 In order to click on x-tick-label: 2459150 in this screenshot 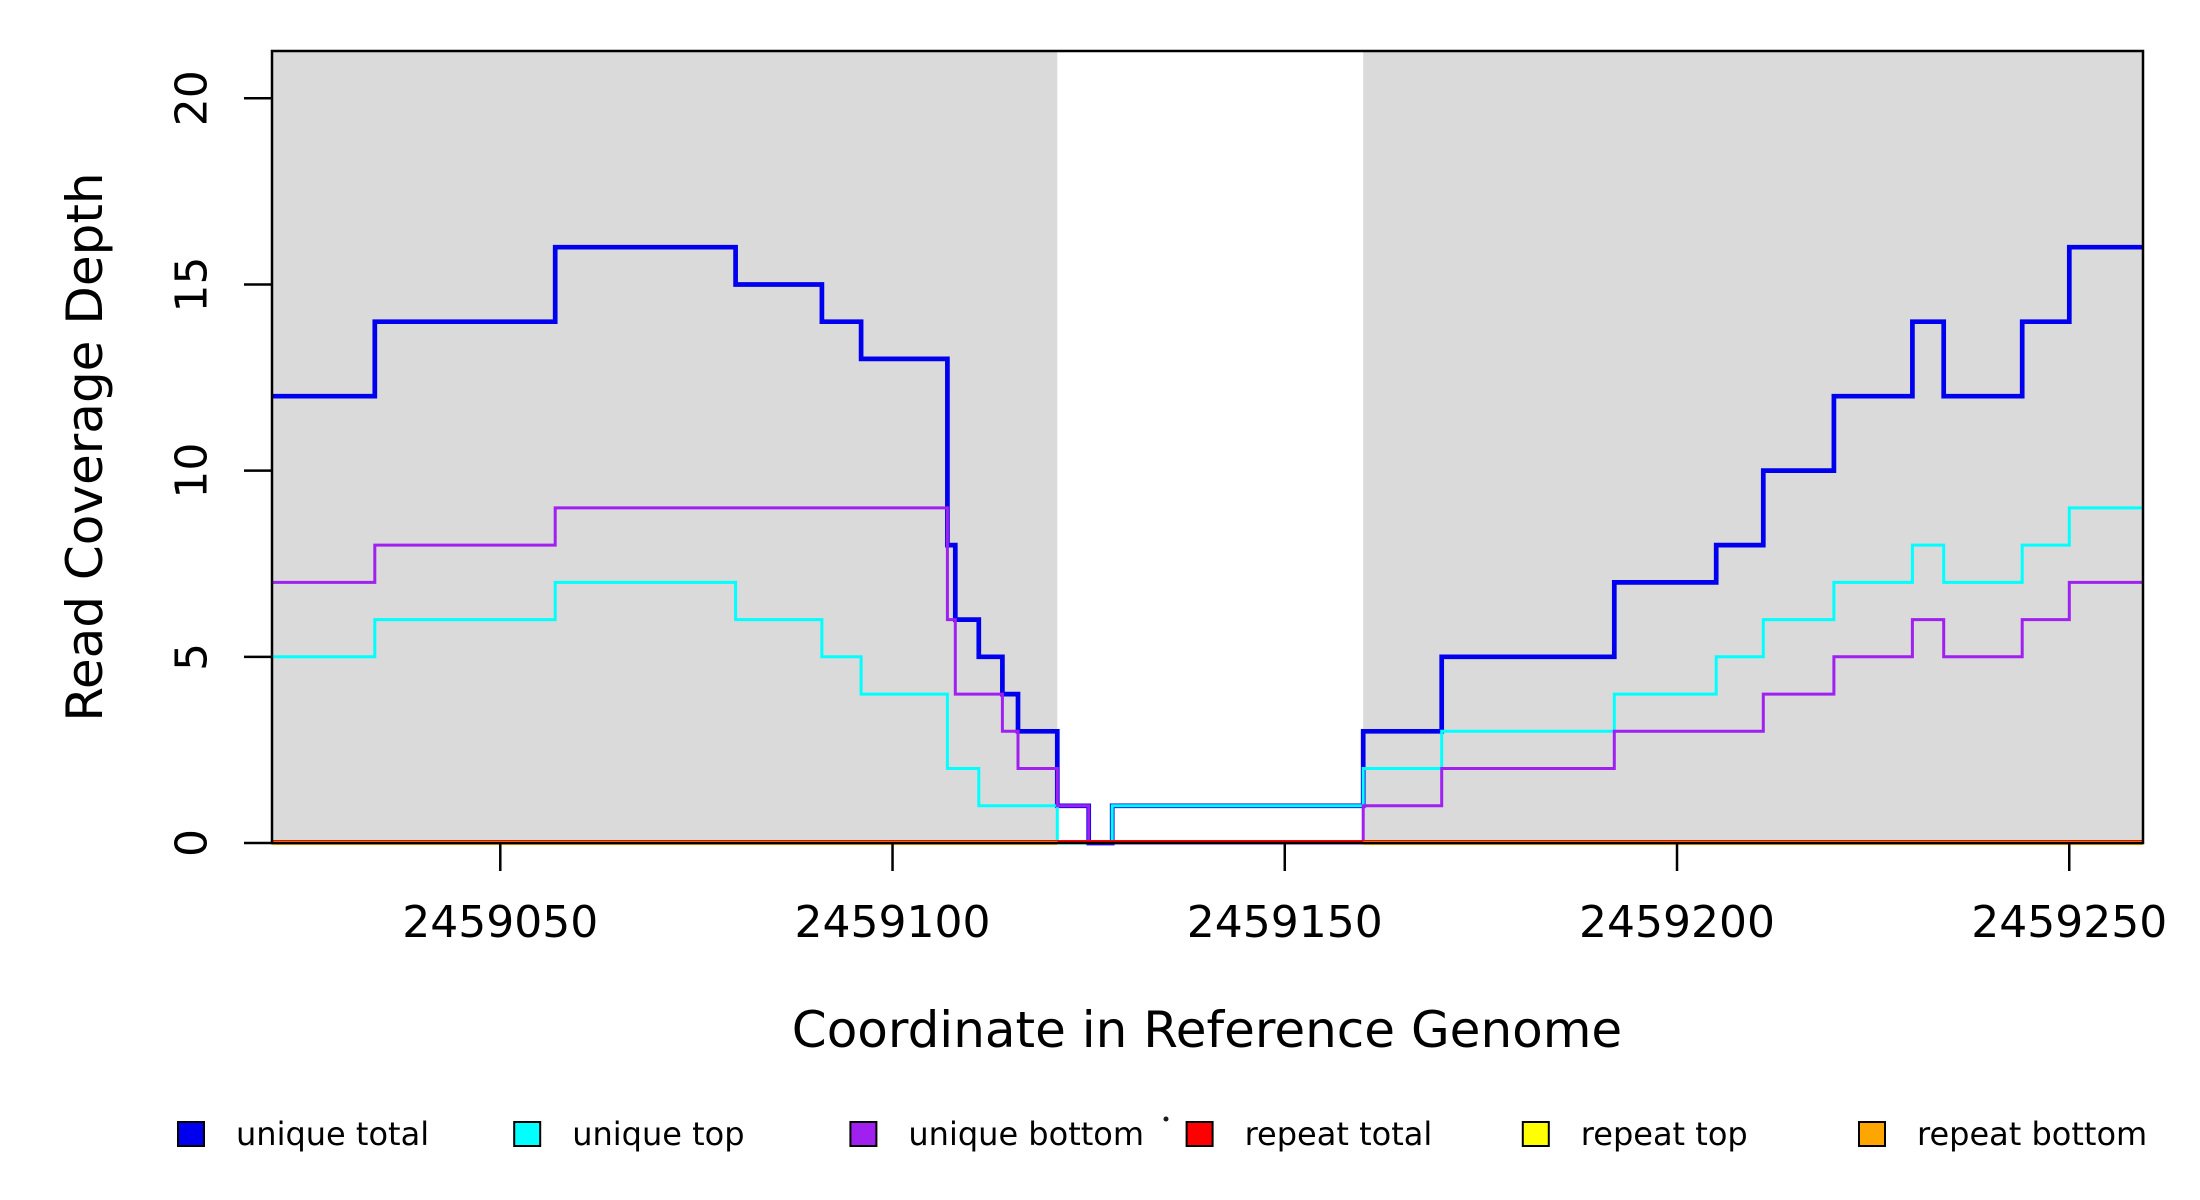, I will do `click(1285, 922)`.